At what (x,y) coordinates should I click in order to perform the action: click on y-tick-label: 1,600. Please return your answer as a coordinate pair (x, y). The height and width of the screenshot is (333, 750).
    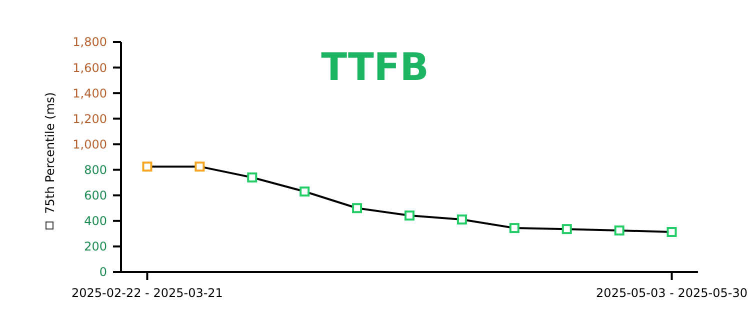
    Looking at the image, I should click on (89, 67).